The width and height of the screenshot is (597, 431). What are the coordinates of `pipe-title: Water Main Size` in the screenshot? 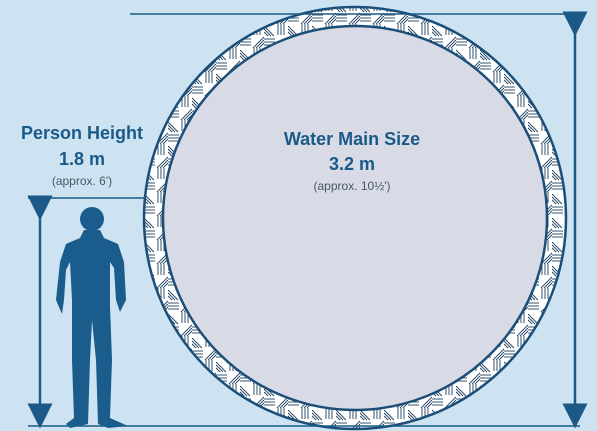 It's located at (352, 139).